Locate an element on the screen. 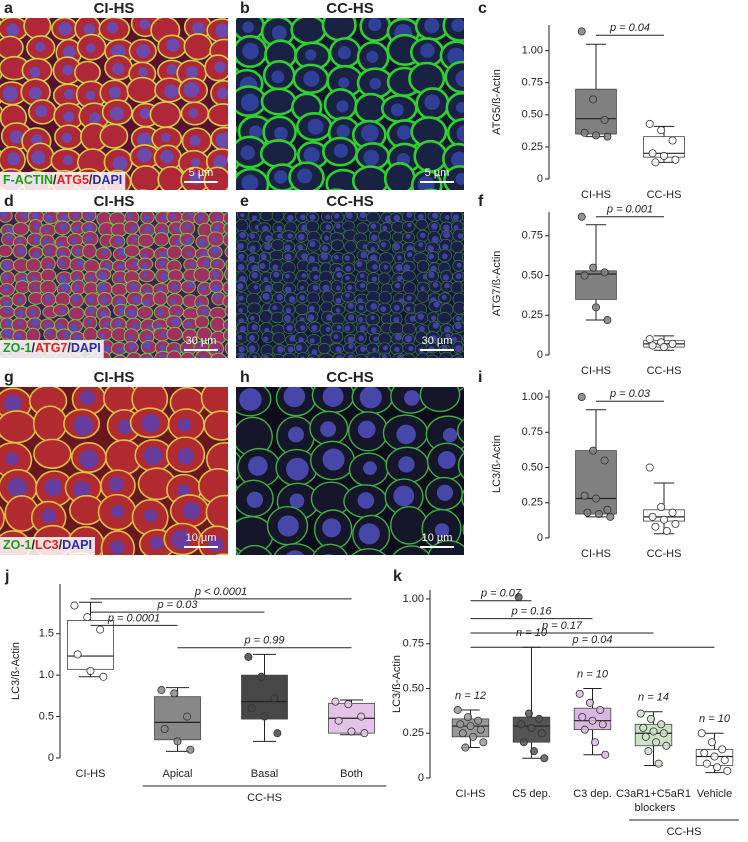 Image resolution: width=748 pixels, height=842 pixels. p-value: p = 0.04 is located at coordinates (591, 640).